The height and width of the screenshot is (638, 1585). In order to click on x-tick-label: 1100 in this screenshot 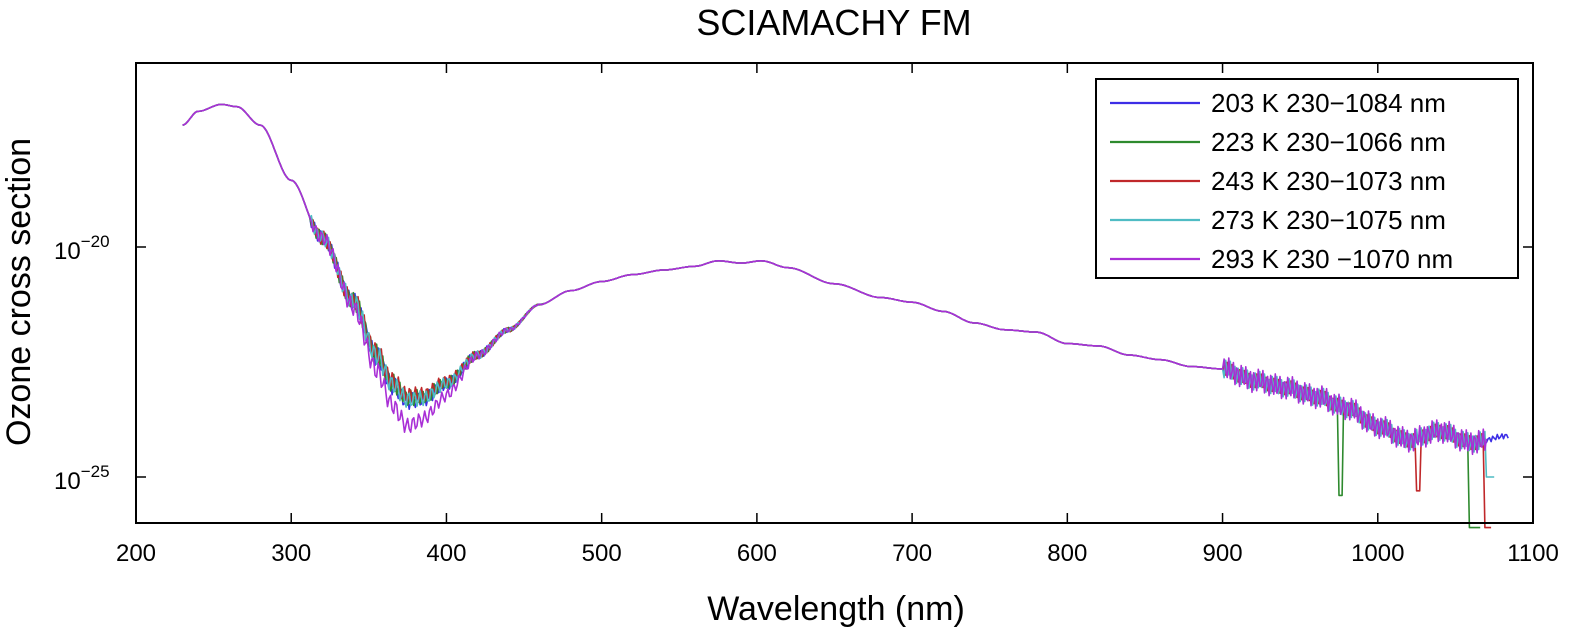, I will do `click(1533, 553)`.